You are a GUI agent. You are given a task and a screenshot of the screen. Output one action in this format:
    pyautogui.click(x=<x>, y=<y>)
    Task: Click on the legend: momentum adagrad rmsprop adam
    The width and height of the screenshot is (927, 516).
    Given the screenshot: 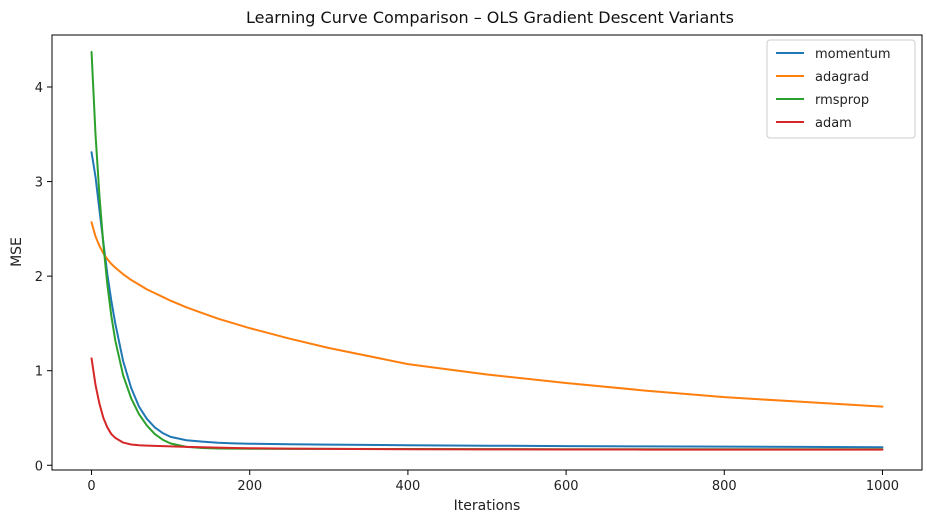 What is the action you would take?
    pyautogui.click(x=841, y=89)
    